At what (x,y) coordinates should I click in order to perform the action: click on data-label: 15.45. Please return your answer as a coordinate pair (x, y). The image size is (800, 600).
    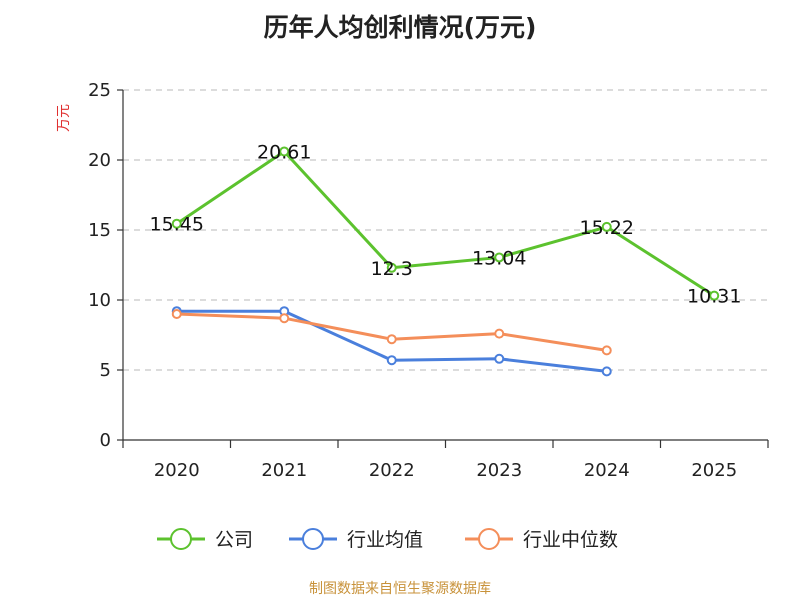
    Looking at the image, I should click on (177, 225).